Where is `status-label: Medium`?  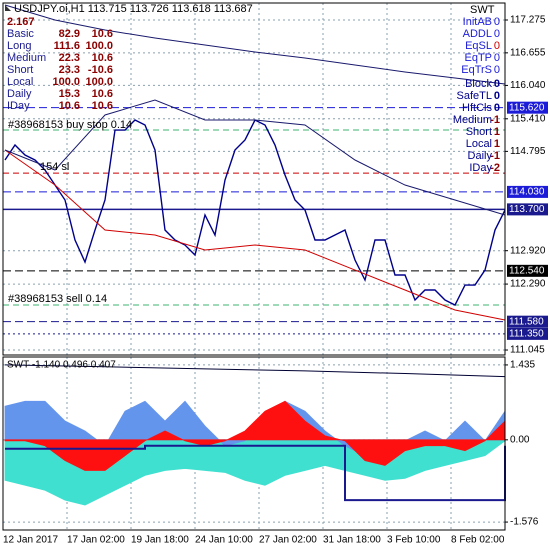
status-label: Medium is located at coordinates (472, 120).